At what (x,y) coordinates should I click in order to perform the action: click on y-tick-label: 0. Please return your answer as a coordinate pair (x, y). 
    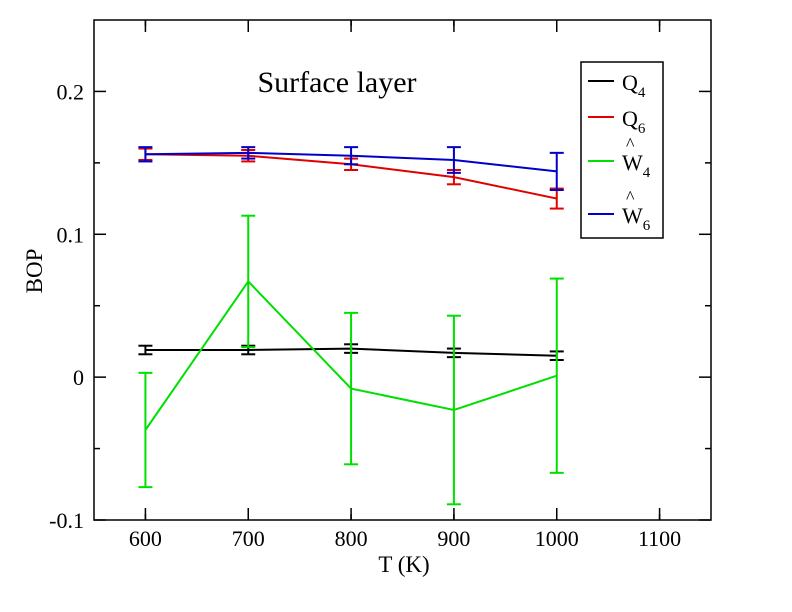
    Looking at the image, I should click on (78, 377).